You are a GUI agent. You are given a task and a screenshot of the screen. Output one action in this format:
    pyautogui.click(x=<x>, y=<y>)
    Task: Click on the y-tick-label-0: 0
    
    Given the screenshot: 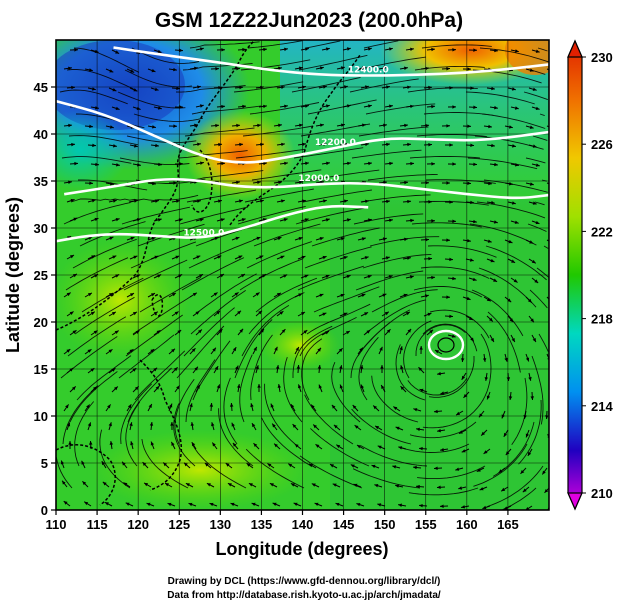 What is the action you would take?
    pyautogui.click(x=44, y=510)
    